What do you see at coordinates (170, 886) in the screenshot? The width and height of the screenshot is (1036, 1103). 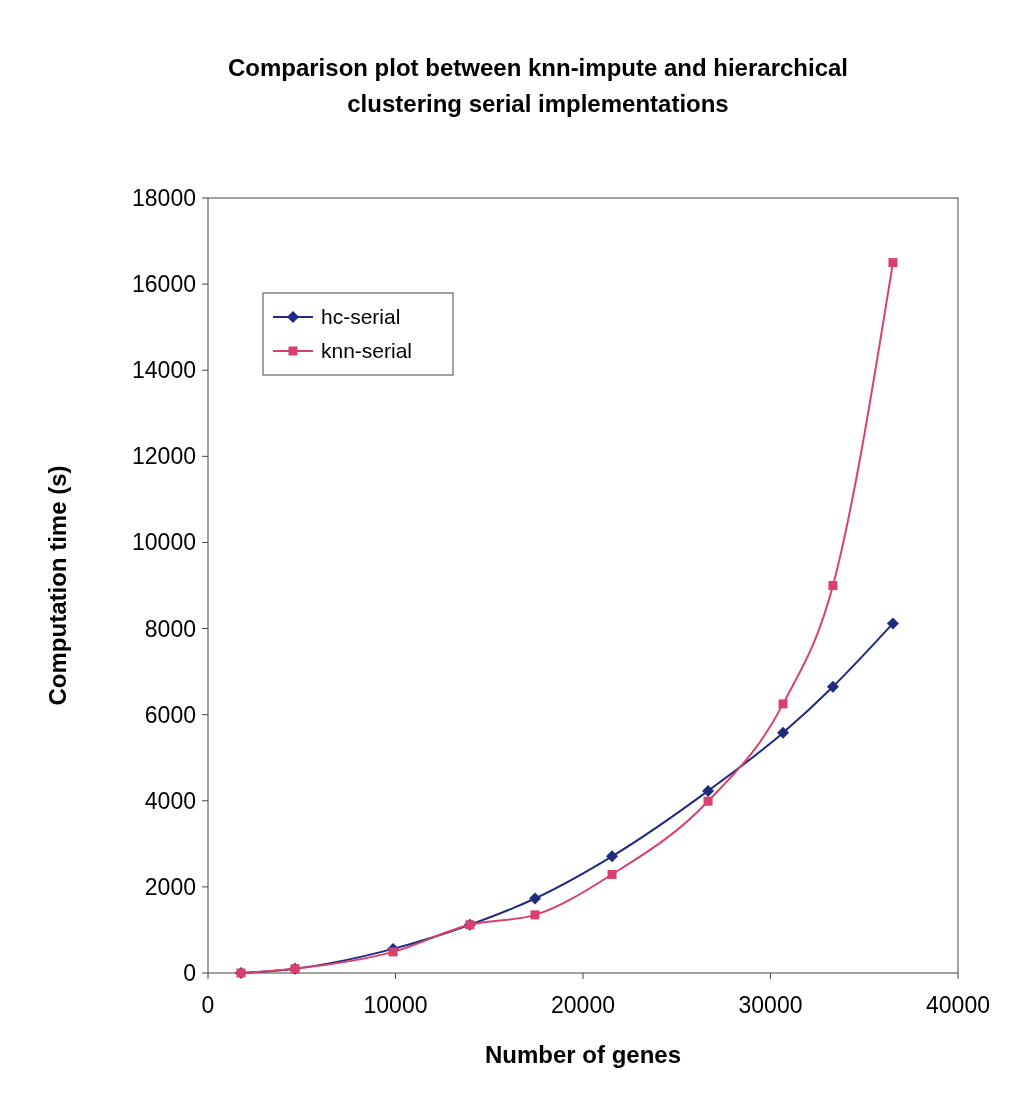 I see `y-tick-label: 2000` at bounding box center [170, 886].